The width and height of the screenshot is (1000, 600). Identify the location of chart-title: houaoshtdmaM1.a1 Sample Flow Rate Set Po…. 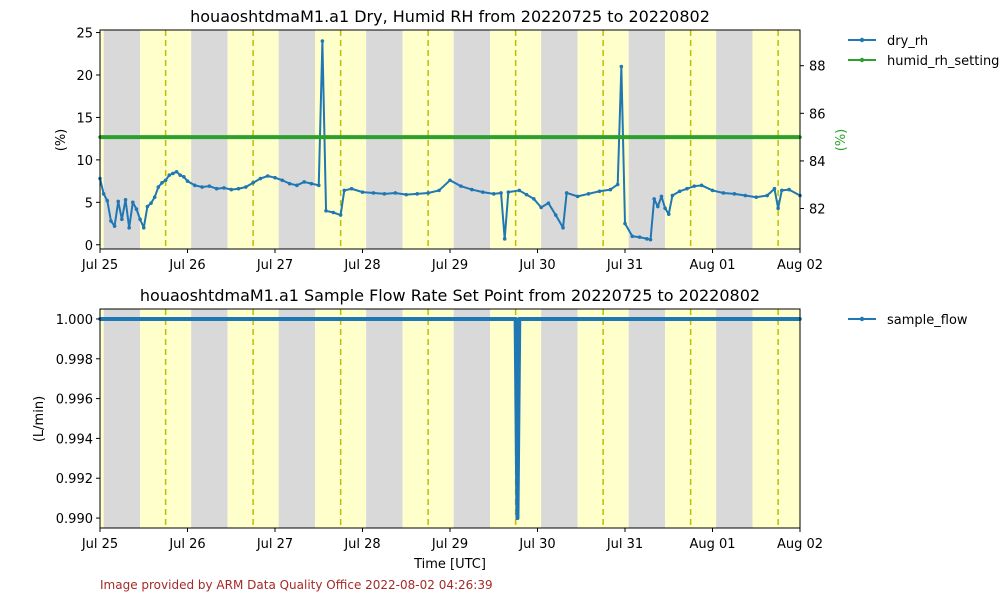
(450, 295).